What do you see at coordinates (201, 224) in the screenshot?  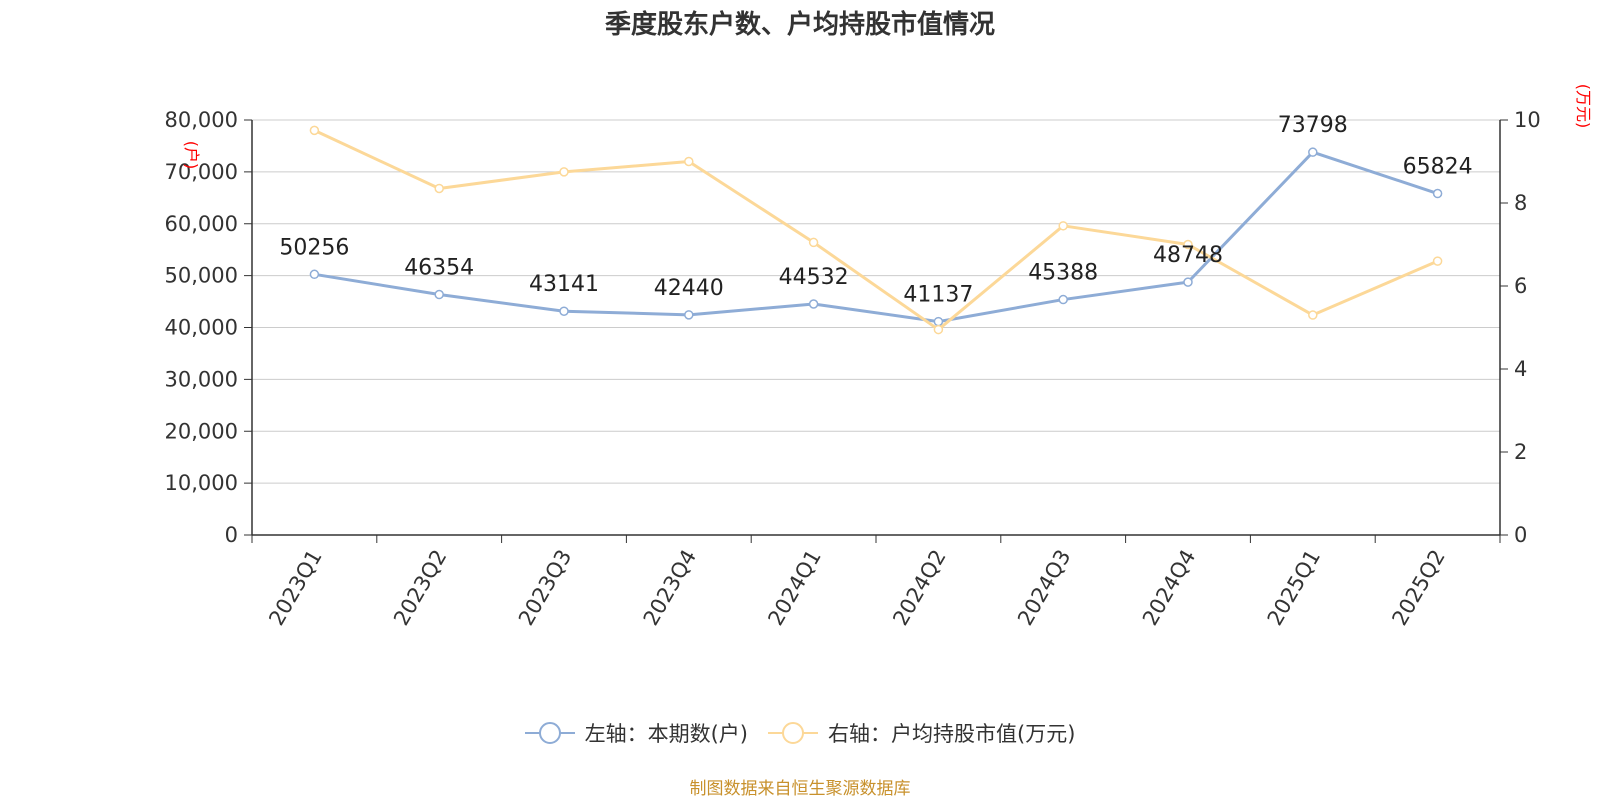 I see `left-tick-label: 60,000` at bounding box center [201, 224].